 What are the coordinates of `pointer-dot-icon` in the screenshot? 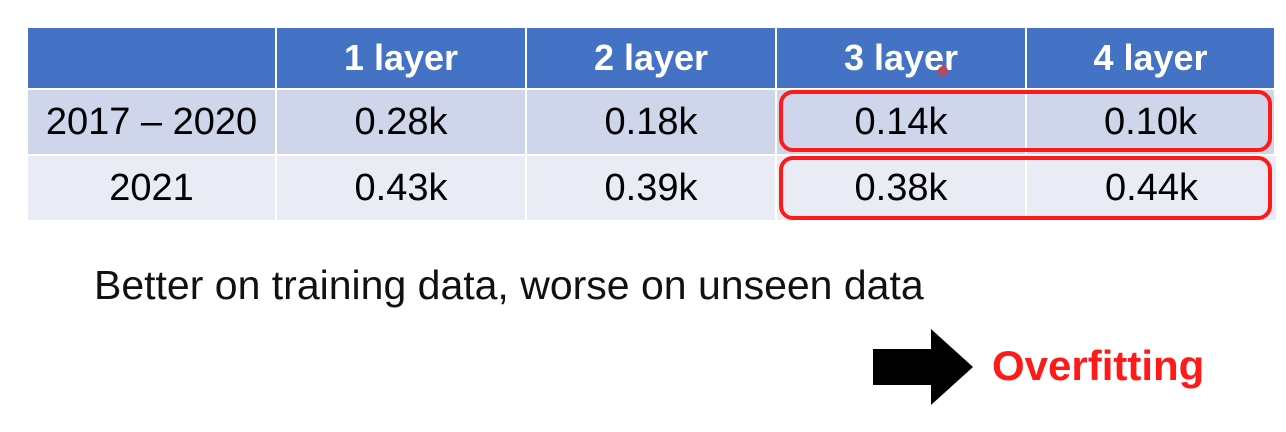 It's located at (943, 71).